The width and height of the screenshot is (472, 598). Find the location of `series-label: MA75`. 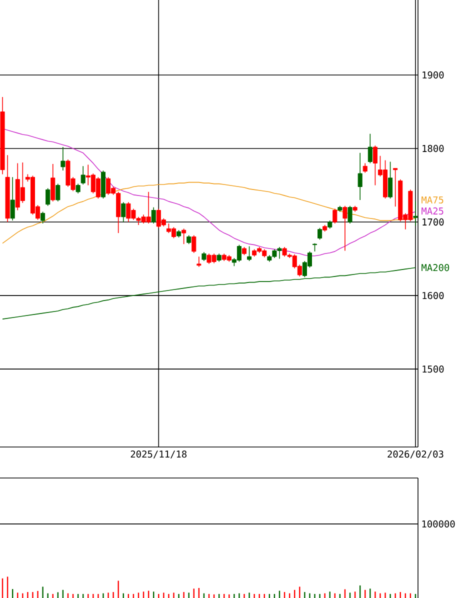

series-label: MA75 is located at coordinates (433, 200).